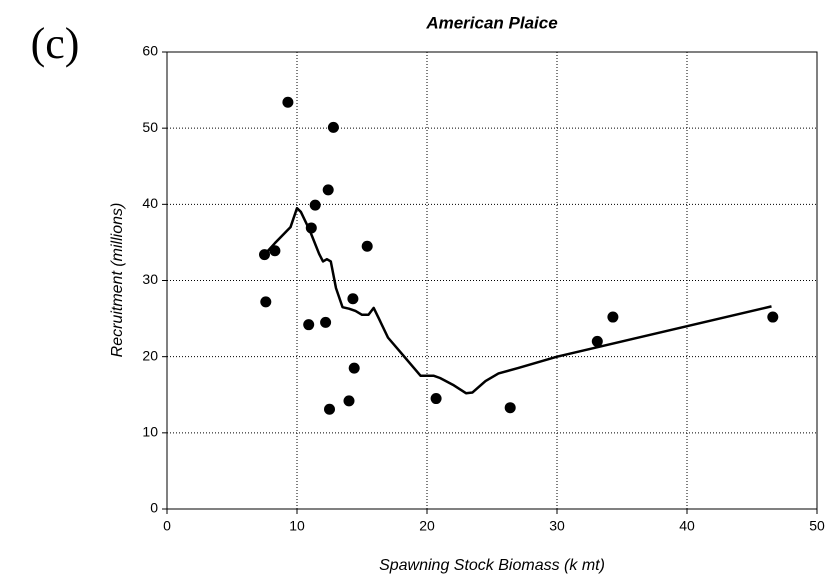 The height and width of the screenshot is (581, 837). What do you see at coordinates (150, 355) in the screenshot?
I see `y-tick-label: 20` at bounding box center [150, 355].